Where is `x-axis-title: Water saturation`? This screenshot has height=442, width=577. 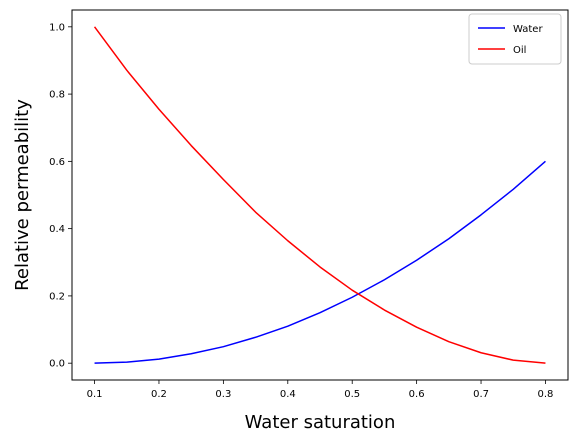 x-axis-title: Water saturation is located at coordinates (320, 422).